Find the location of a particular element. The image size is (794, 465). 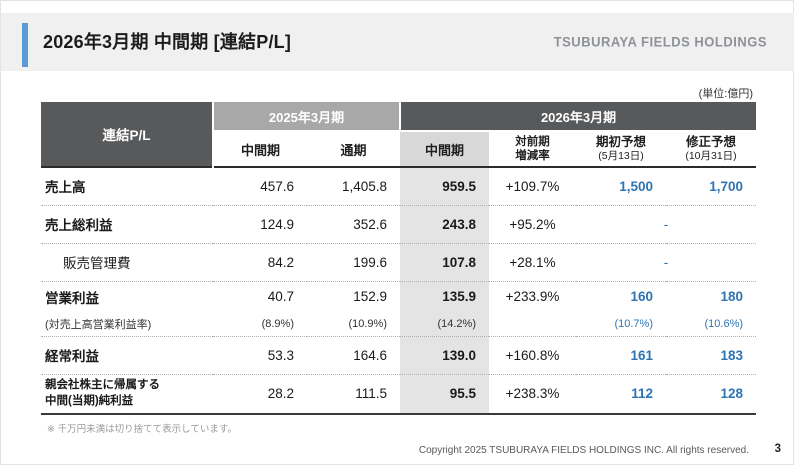

row-label: 販売管理費 is located at coordinates (97, 263).